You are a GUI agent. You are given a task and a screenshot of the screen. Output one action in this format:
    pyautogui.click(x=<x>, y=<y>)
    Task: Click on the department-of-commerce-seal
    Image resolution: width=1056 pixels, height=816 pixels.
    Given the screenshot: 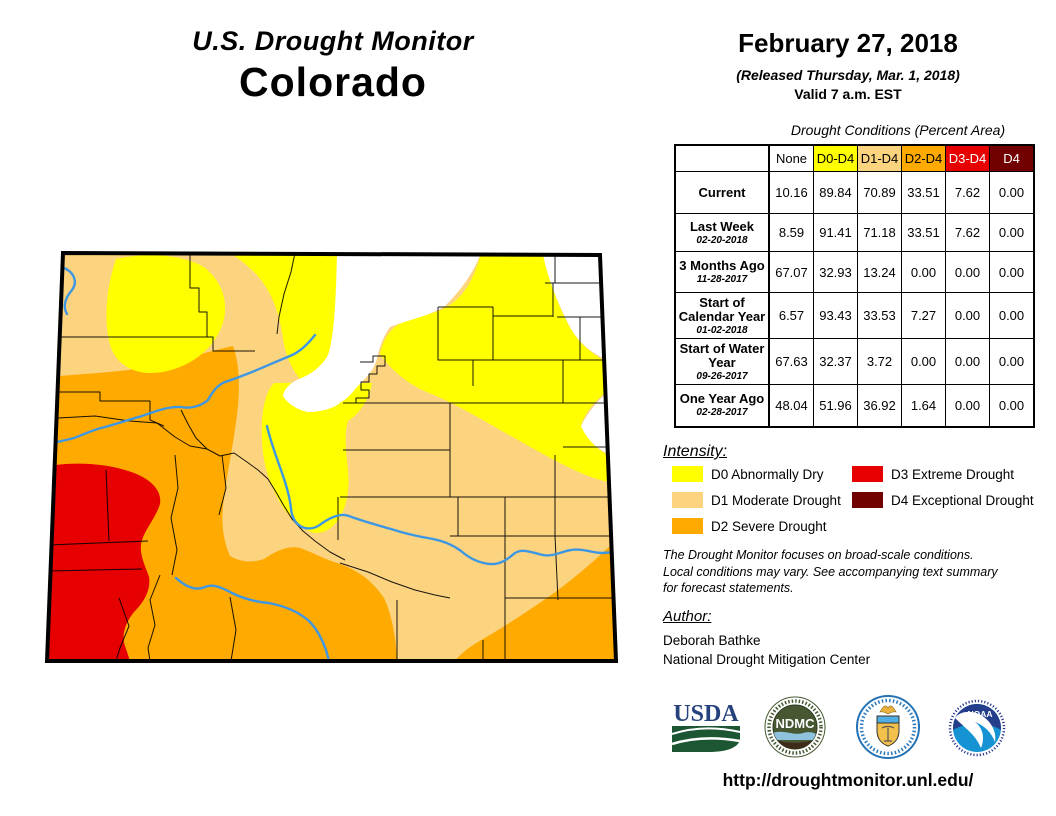 What is the action you would take?
    pyautogui.click(x=888, y=727)
    